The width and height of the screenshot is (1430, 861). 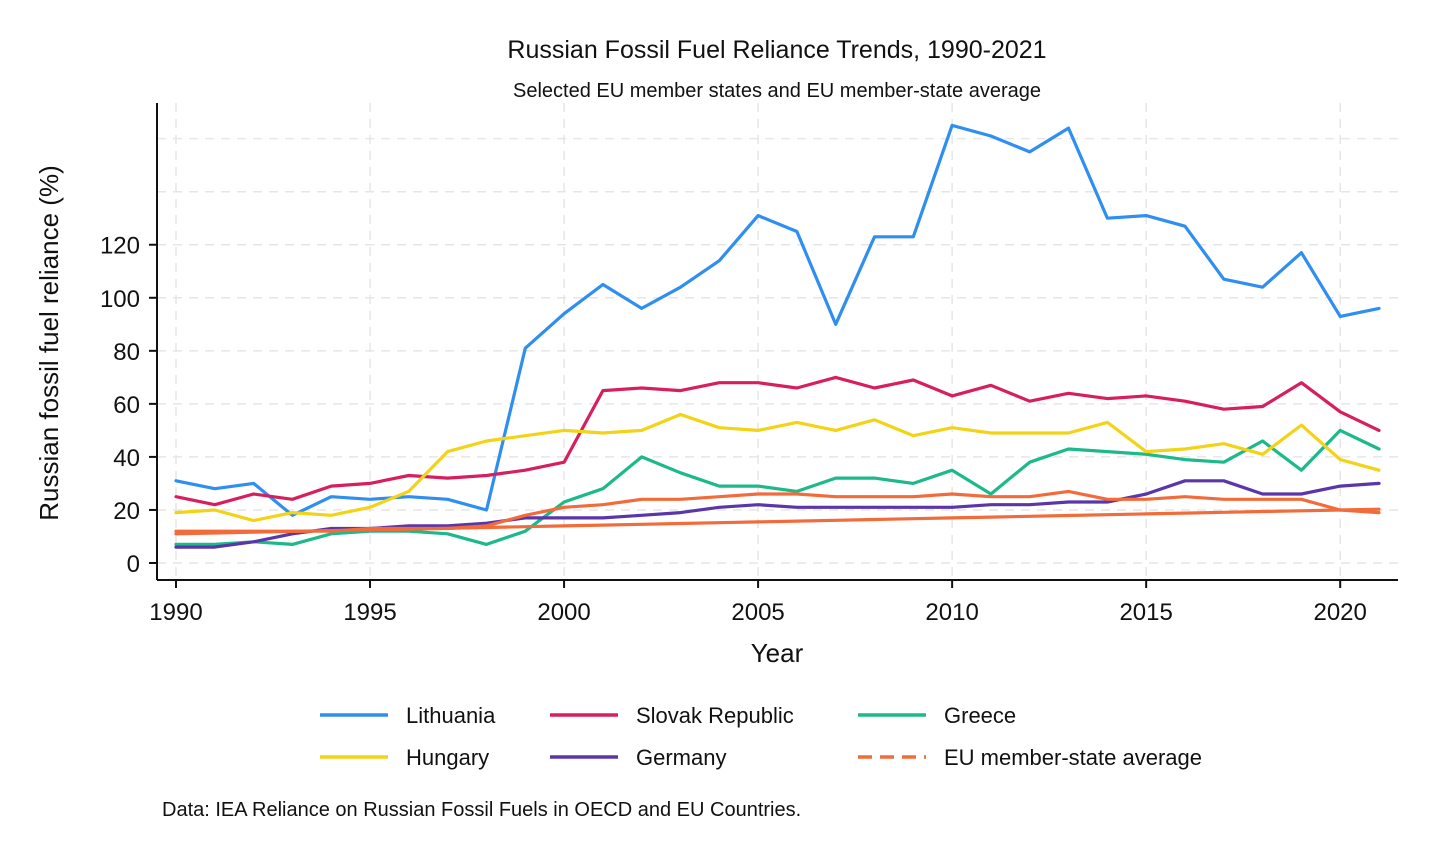 I want to click on y-tick-label: 120, so click(x=120, y=246).